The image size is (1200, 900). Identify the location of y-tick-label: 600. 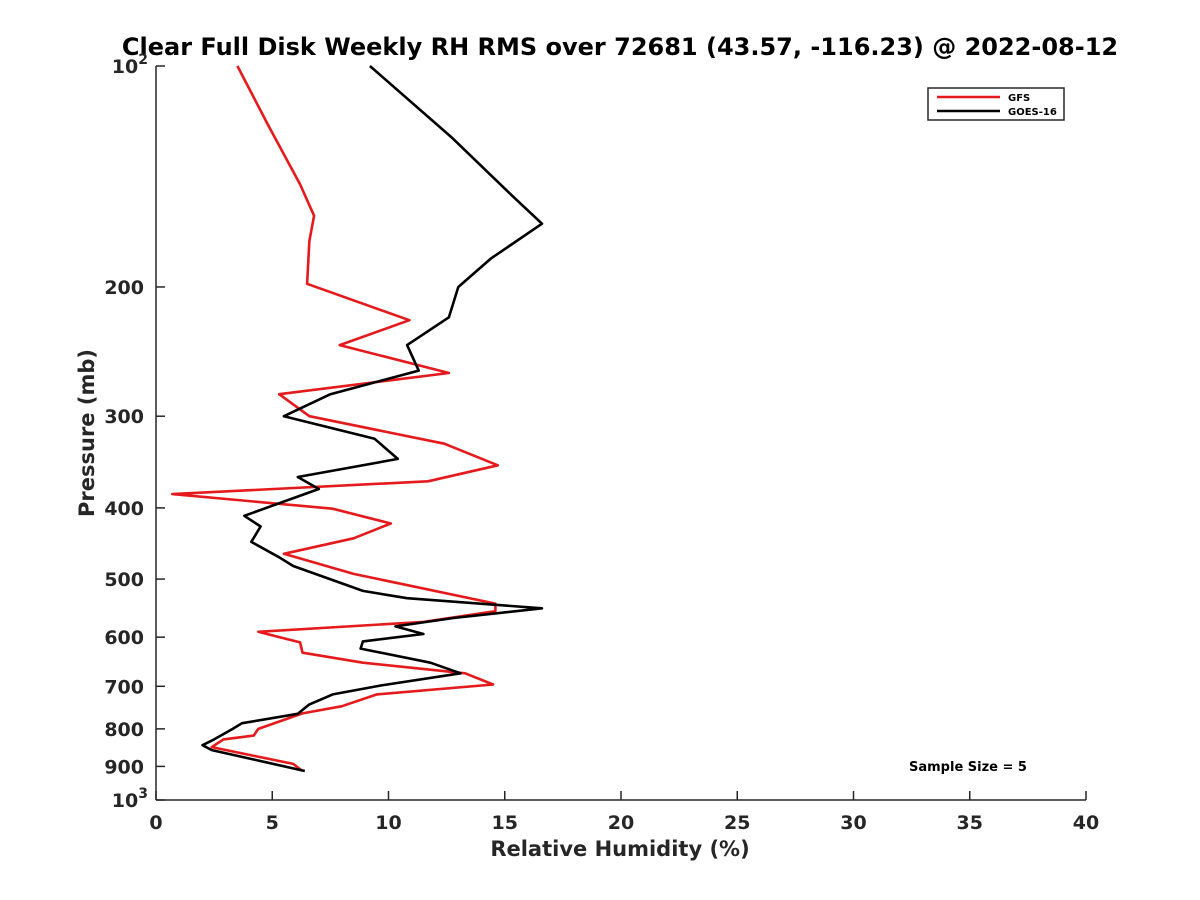
(124, 638).